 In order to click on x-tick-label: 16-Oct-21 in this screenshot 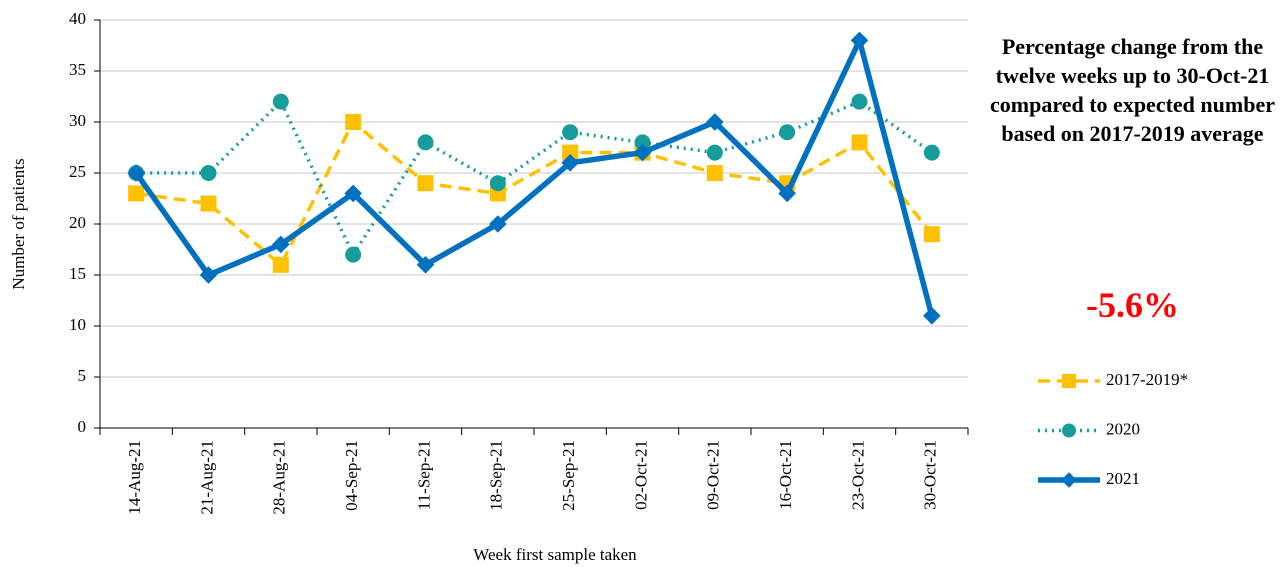, I will do `click(785, 475)`.